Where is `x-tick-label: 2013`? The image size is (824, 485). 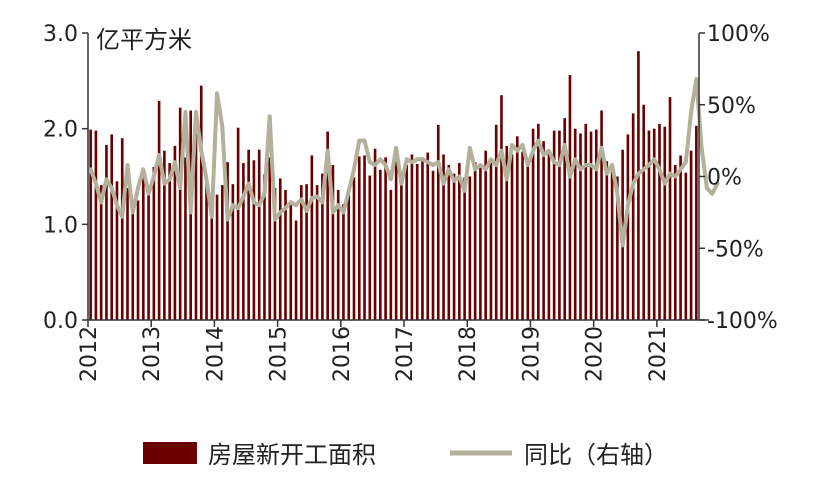
x-tick-label: 2013 is located at coordinates (152, 354).